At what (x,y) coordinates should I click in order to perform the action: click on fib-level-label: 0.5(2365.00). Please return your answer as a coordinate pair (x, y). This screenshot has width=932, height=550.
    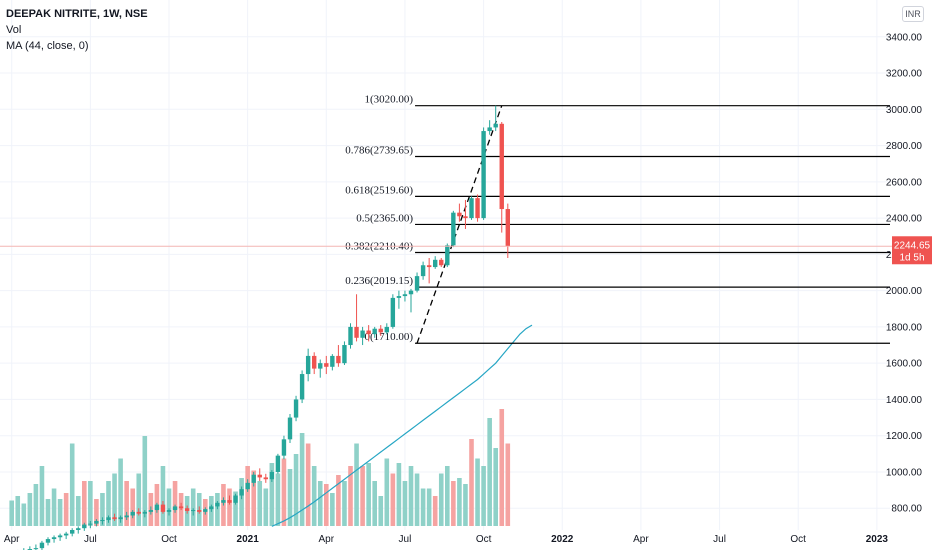
    Looking at the image, I should click on (384, 218).